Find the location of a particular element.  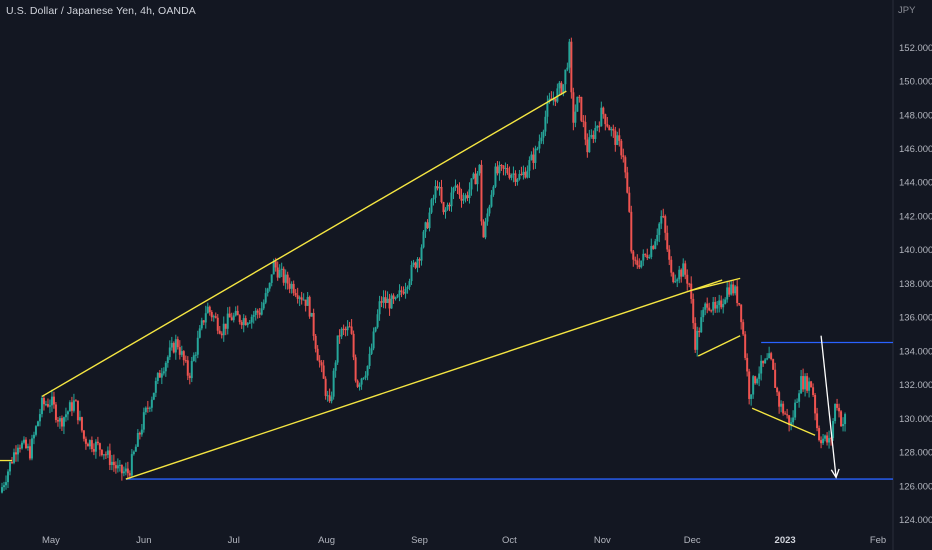

currency-label: JPY is located at coordinates (907, 10).